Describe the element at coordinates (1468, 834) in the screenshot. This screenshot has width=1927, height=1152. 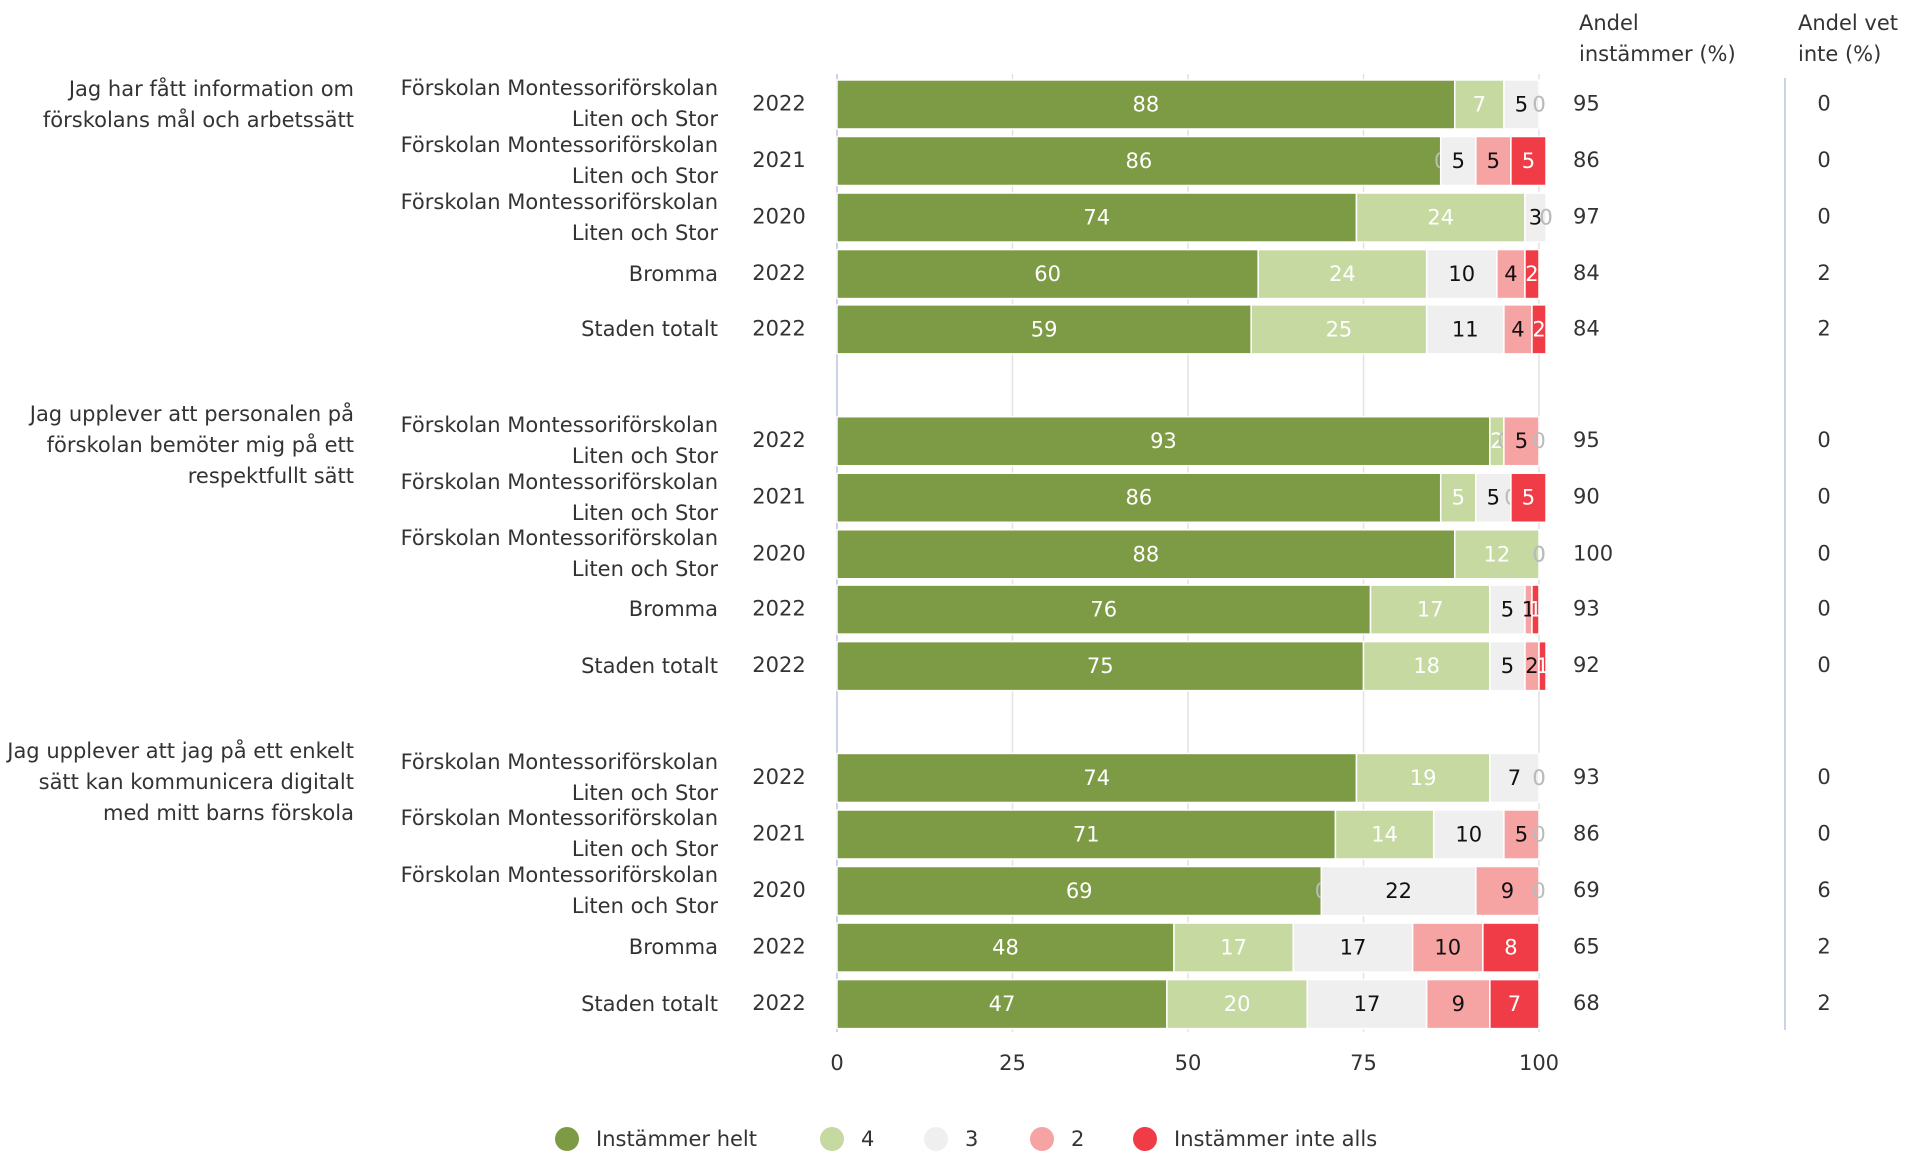
I see `data-label: 10` at that location.